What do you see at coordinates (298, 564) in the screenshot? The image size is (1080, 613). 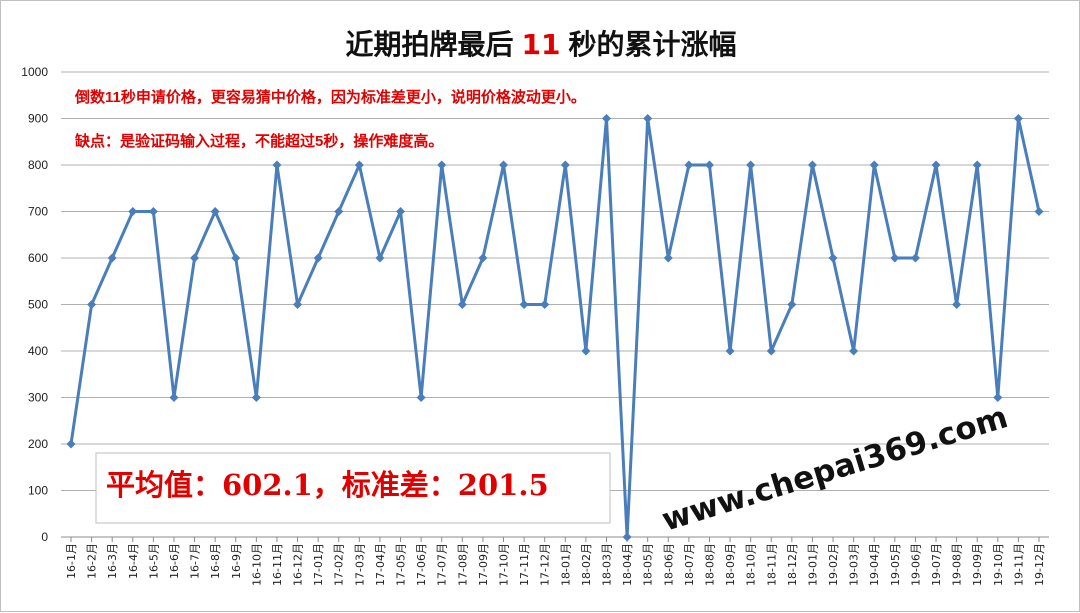 I see `x-tick-label: 16-12月` at bounding box center [298, 564].